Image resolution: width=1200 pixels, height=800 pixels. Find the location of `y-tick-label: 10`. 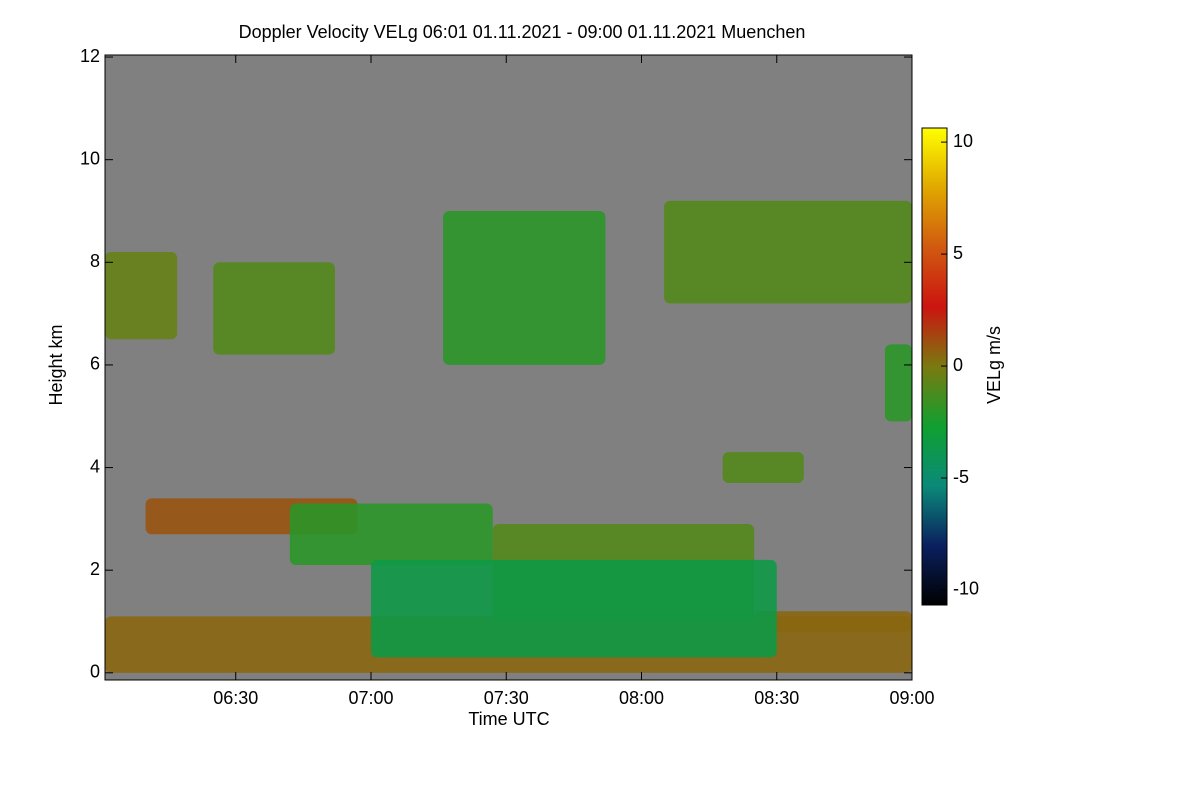

y-tick-label: 10 is located at coordinates (90, 158).